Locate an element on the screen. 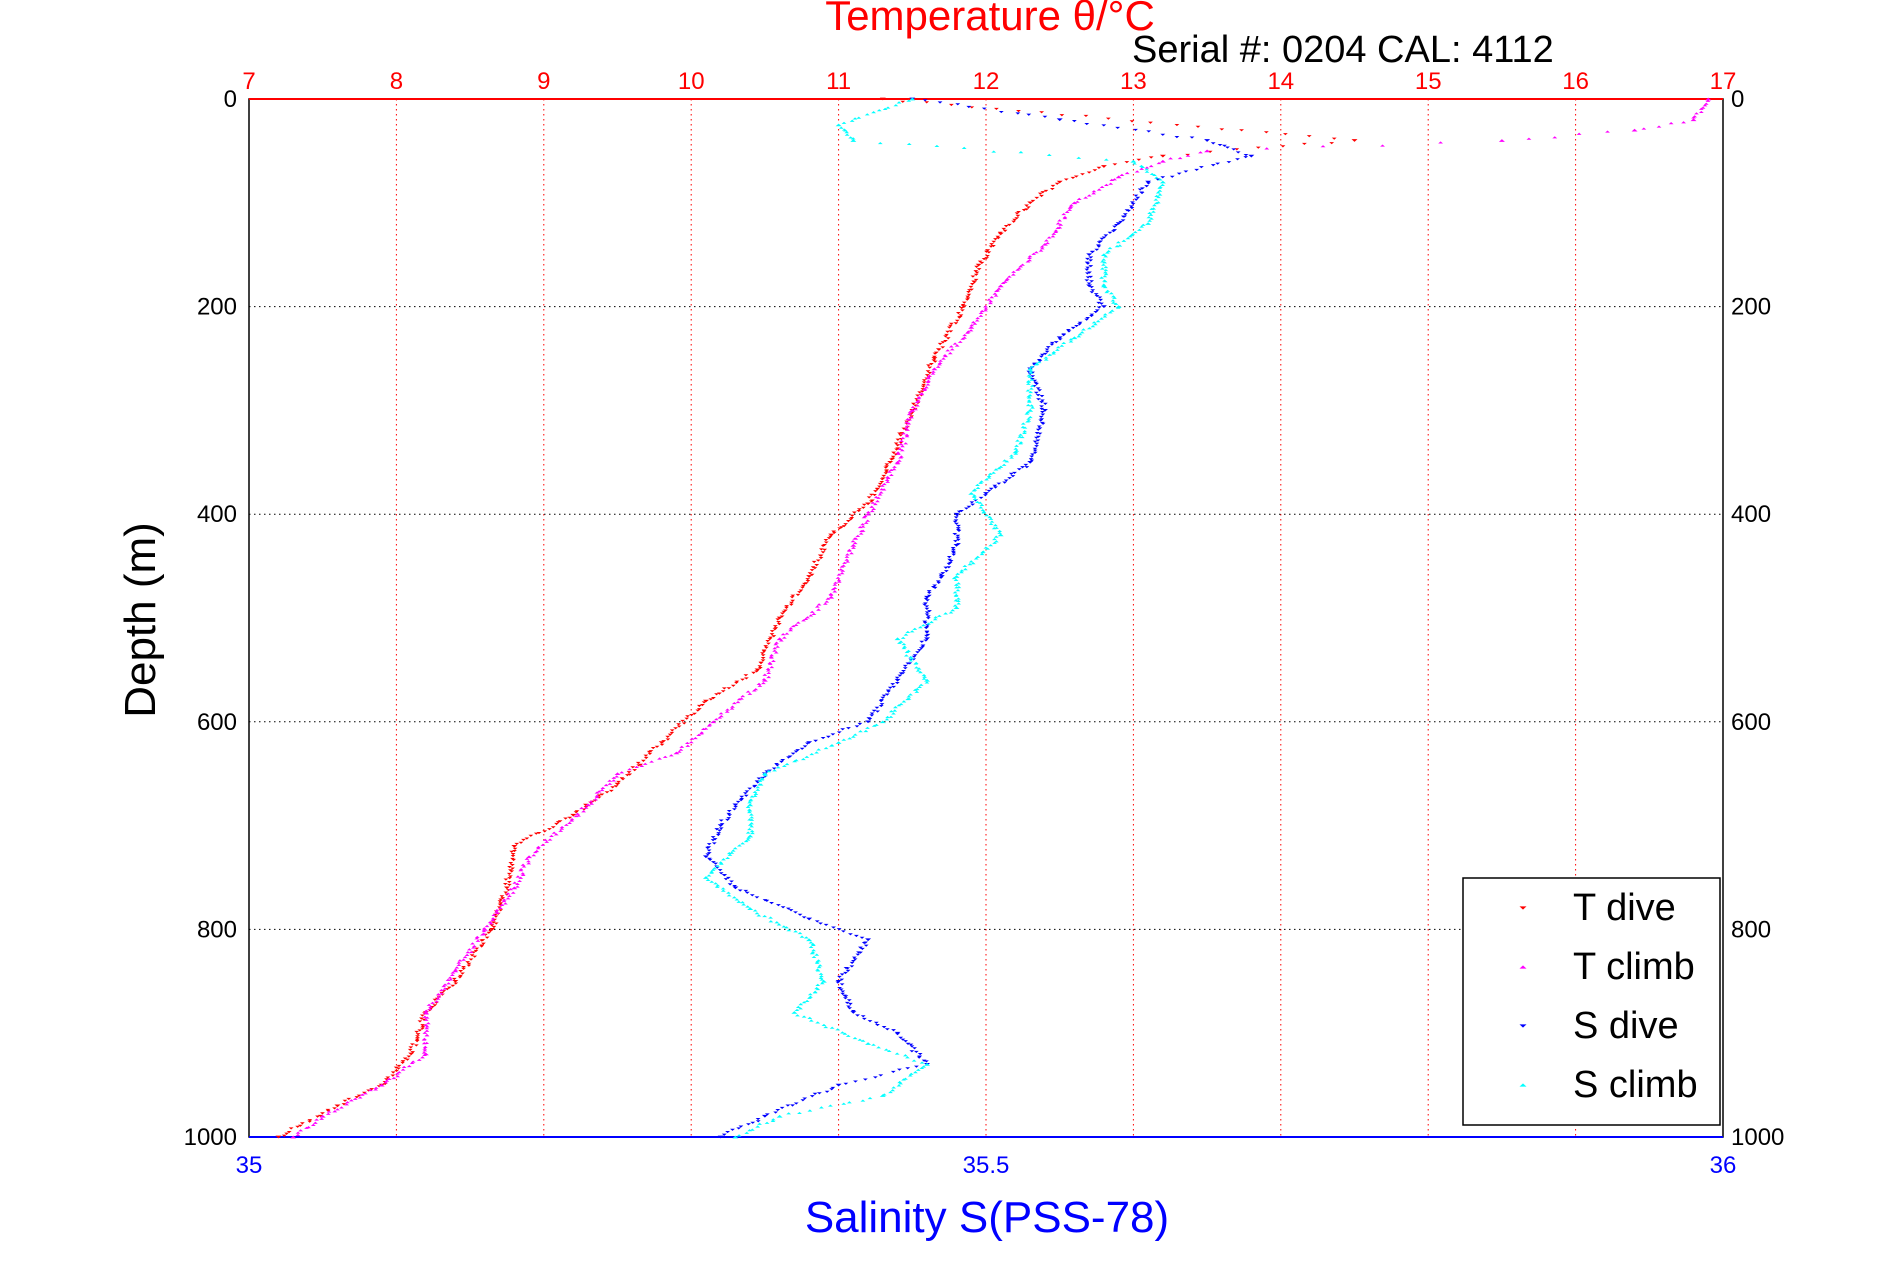  salinity-tick-label: 36 is located at coordinates (1723, 1165).